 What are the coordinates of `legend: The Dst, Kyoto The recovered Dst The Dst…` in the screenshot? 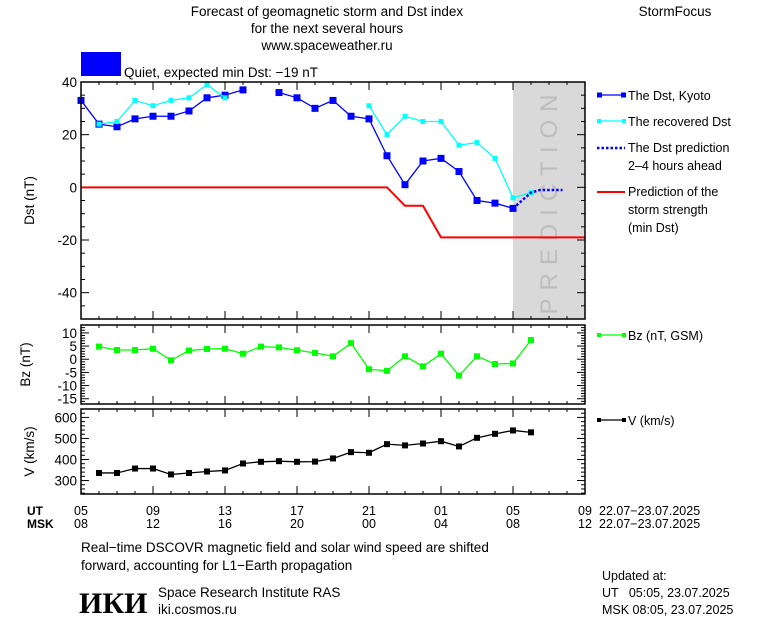 It's located at (664, 258).